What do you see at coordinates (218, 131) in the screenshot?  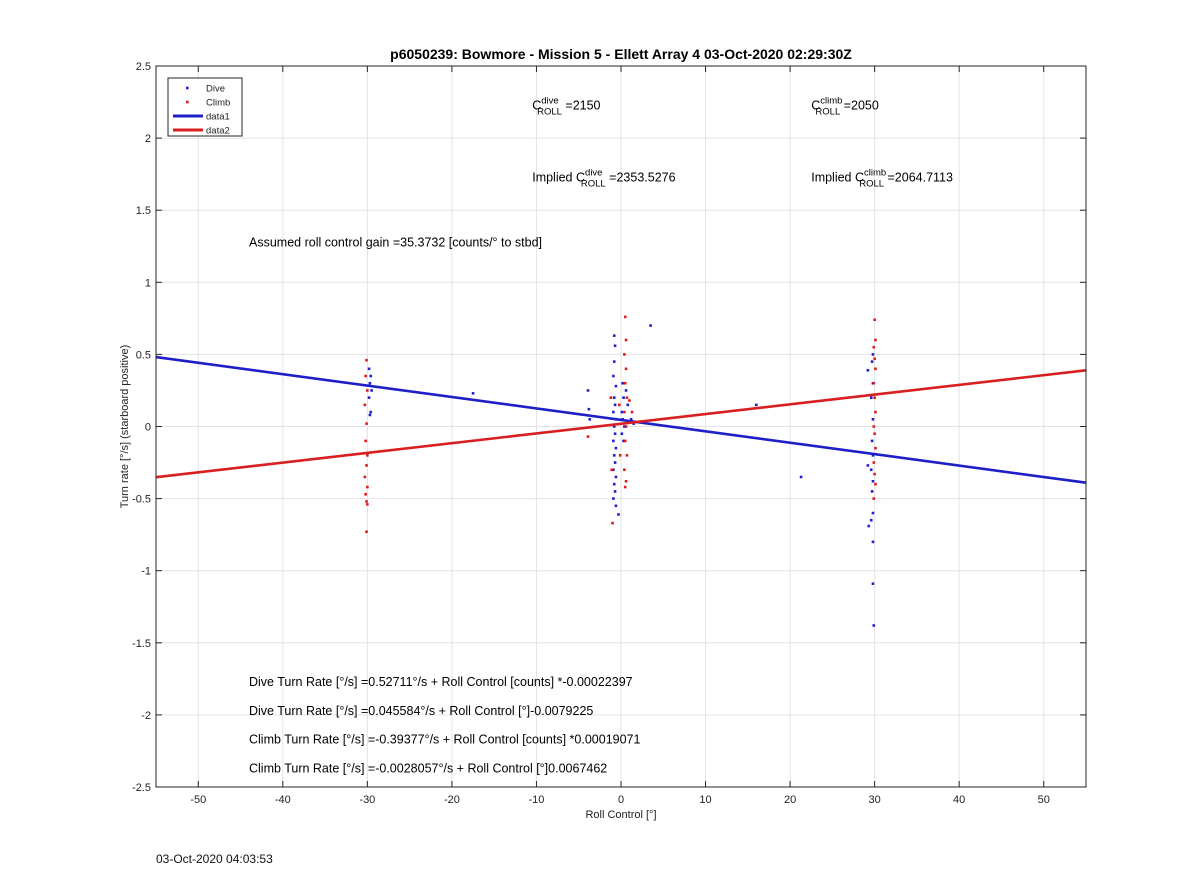 I see `legend-label-data2: data2` at bounding box center [218, 131].